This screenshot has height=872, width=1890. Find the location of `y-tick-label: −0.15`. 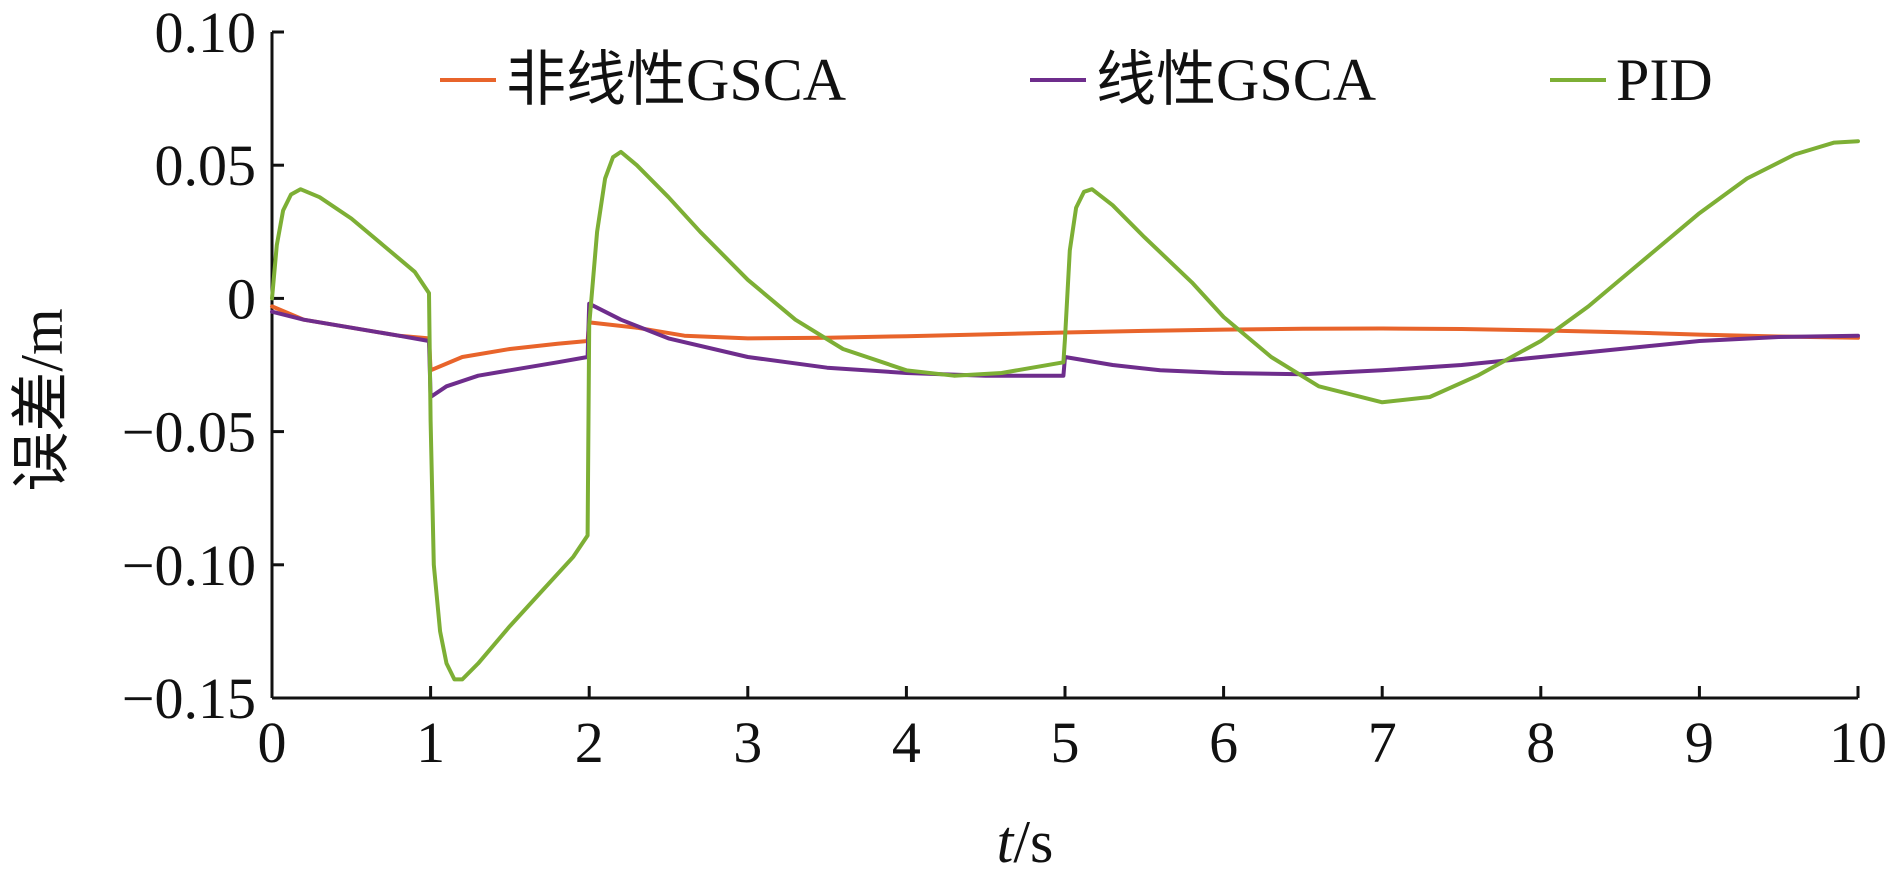

y-tick-label: −0.15 is located at coordinates (189, 698).